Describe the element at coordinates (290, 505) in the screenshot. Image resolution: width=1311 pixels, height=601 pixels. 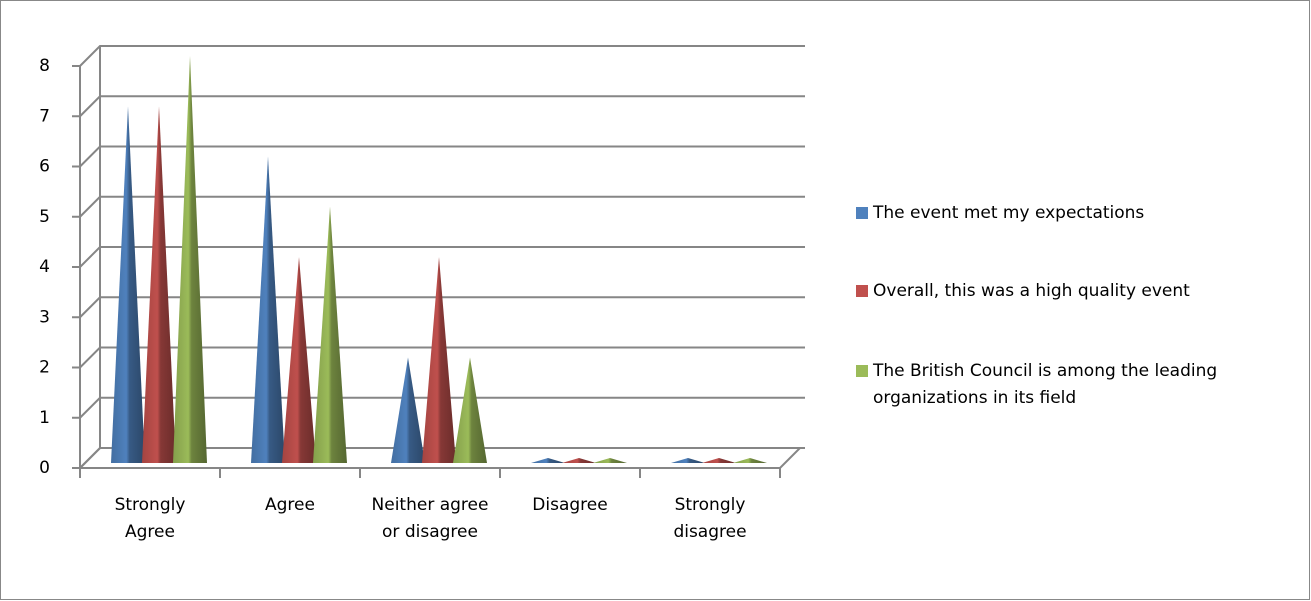
I see `x-tick-label: Agree` at that location.